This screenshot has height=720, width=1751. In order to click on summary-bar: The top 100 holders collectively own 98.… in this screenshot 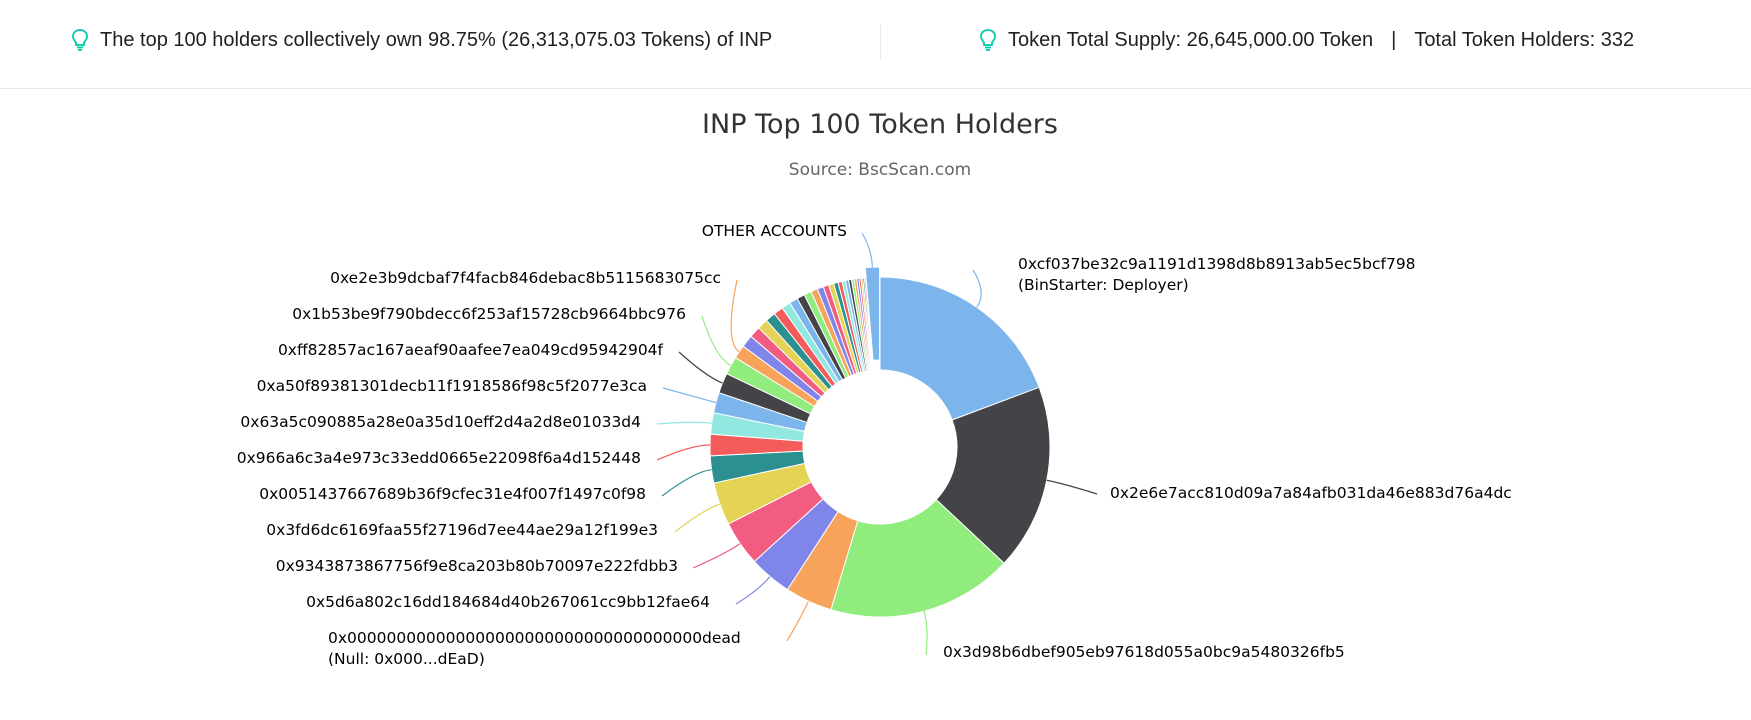, I will do `click(875, 44)`.